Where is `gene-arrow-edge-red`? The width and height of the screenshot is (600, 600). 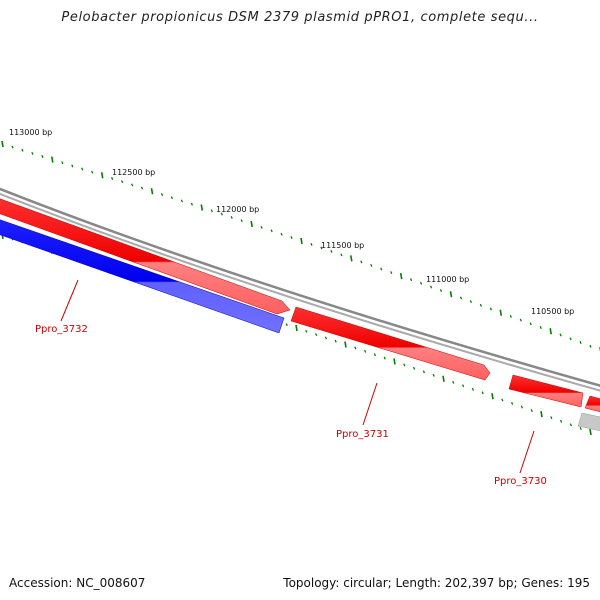
gene-arrow-edge-red is located at coordinates (592, 404).